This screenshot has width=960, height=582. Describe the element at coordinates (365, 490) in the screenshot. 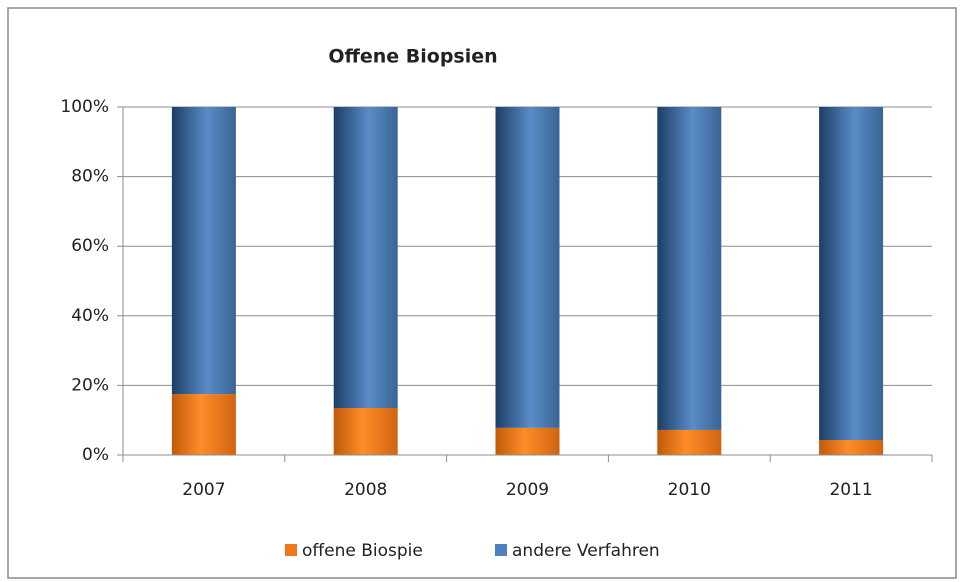

I see `x-tick-label: 2008` at that location.